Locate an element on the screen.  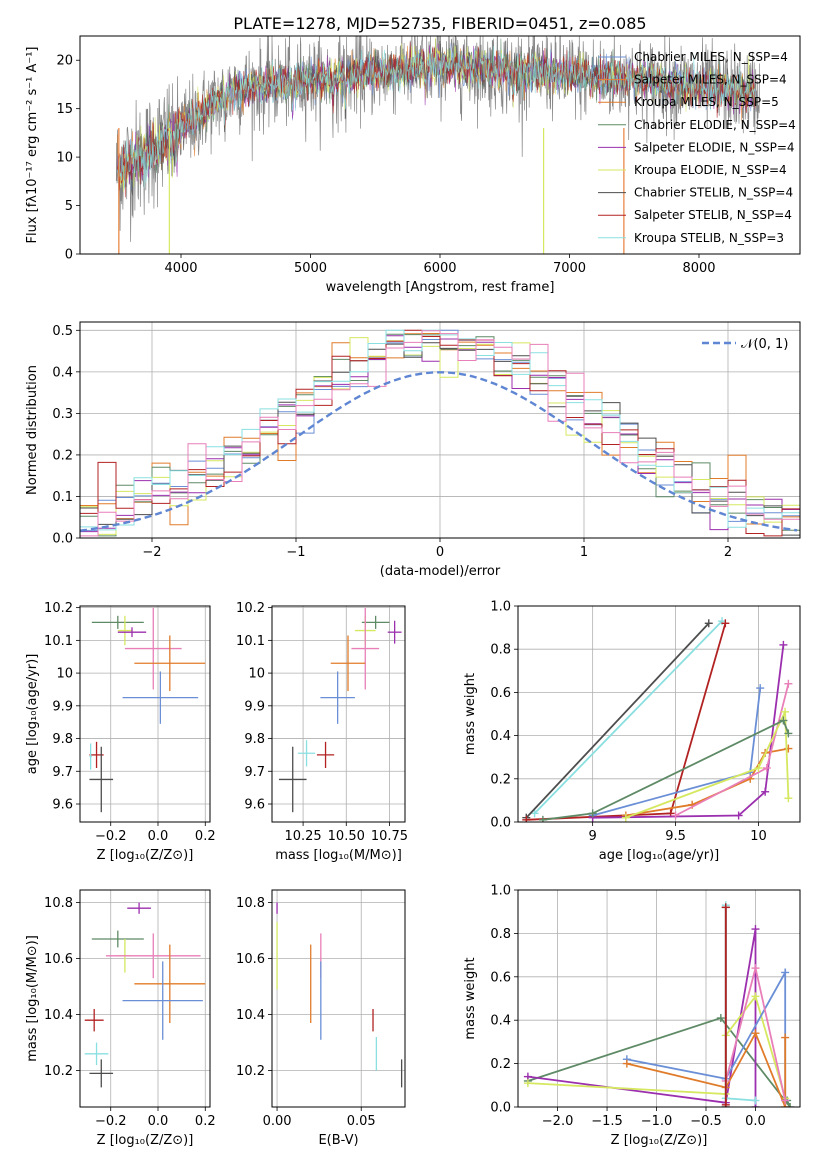
tick-label-x: 0.00 is located at coordinates (277, 1121).